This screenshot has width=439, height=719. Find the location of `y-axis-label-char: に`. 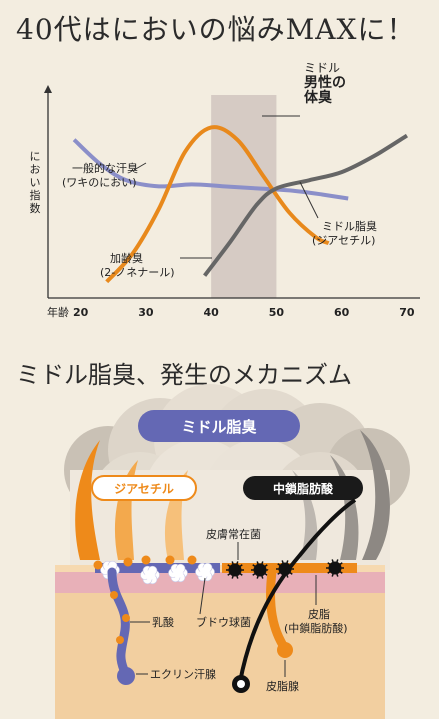

y-axis-label-char: に is located at coordinates (35, 156).